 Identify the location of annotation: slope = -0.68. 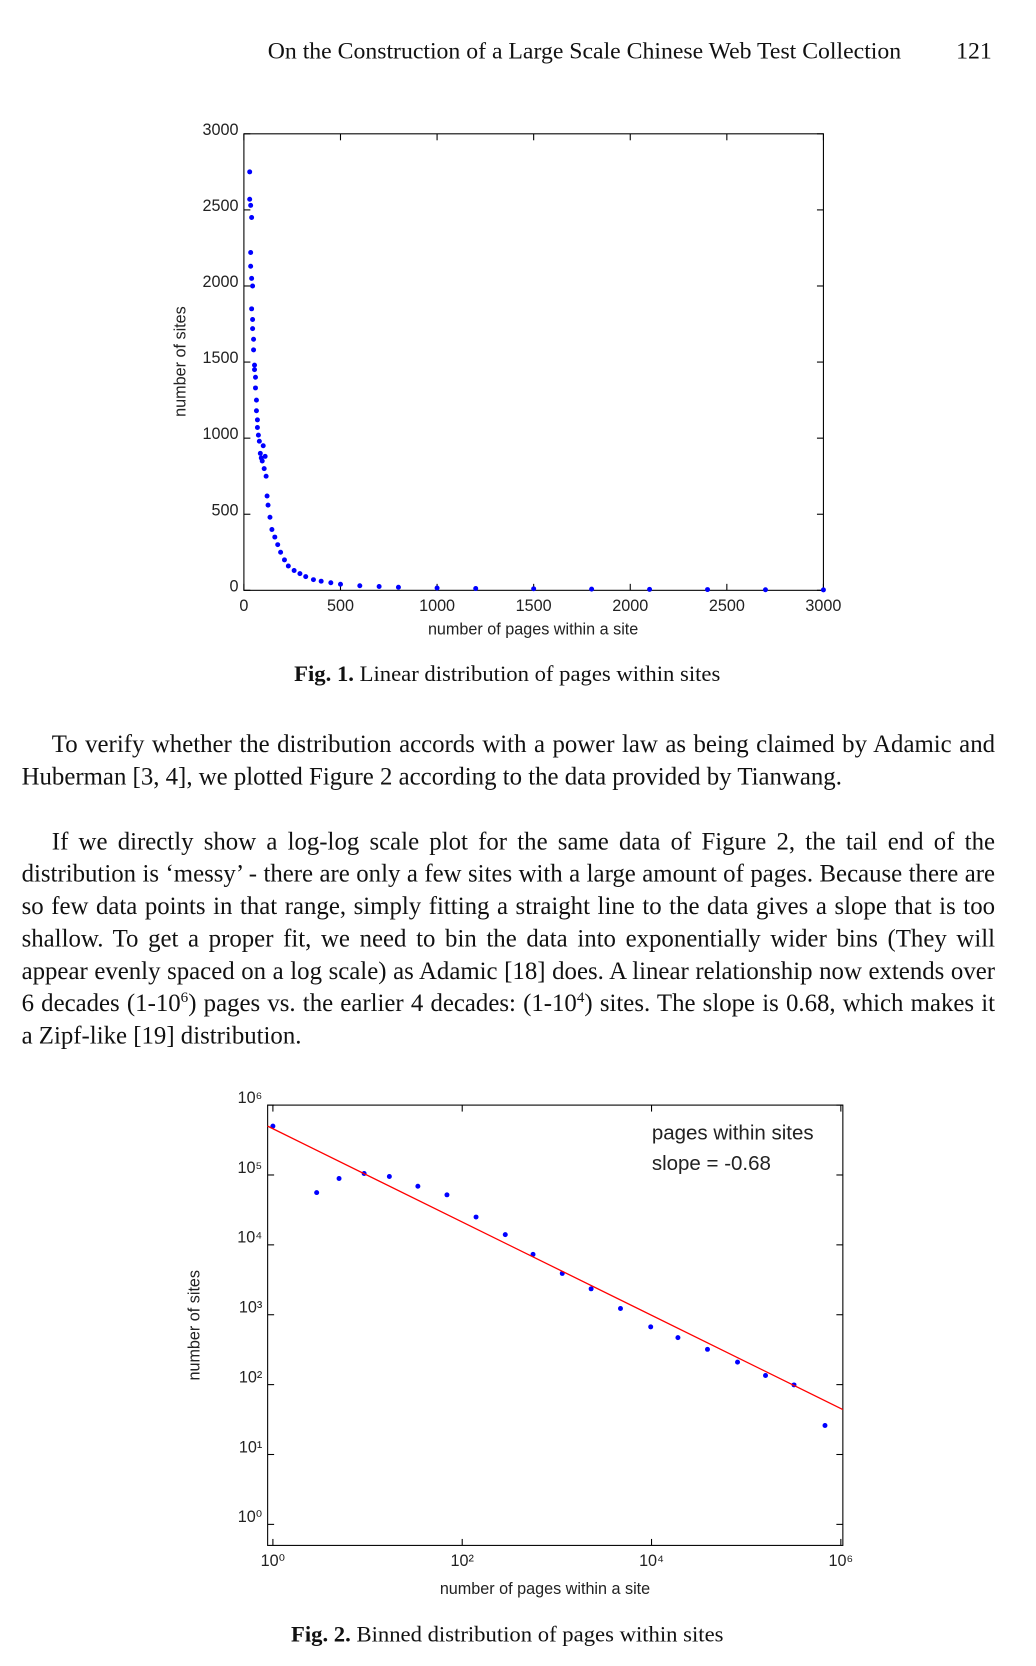
(711, 1163).